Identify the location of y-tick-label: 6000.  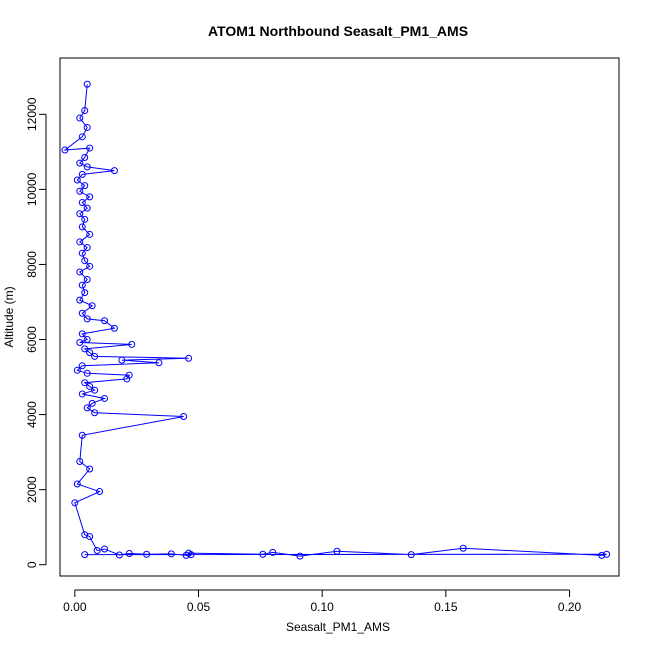
(32, 339).